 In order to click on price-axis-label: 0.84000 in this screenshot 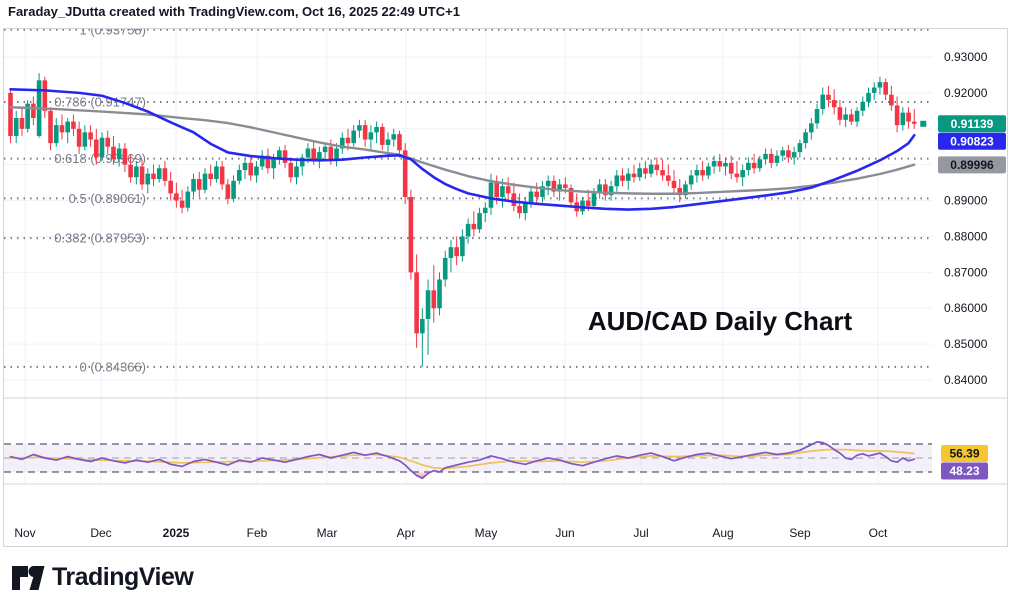, I will do `click(966, 380)`.